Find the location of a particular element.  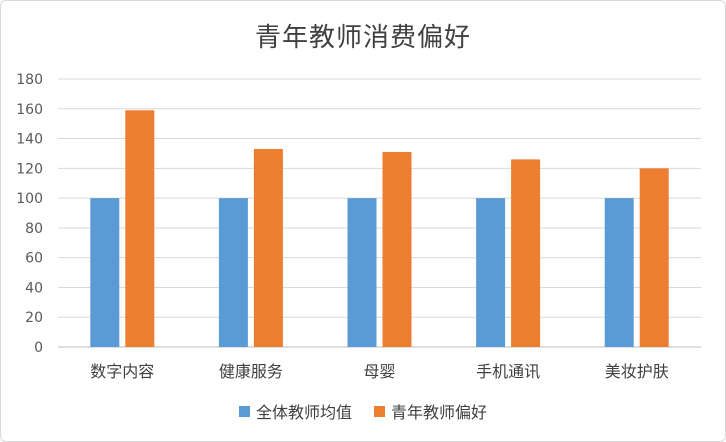

legend-label-series-1: 全体教师均值 is located at coordinates (303, 412).